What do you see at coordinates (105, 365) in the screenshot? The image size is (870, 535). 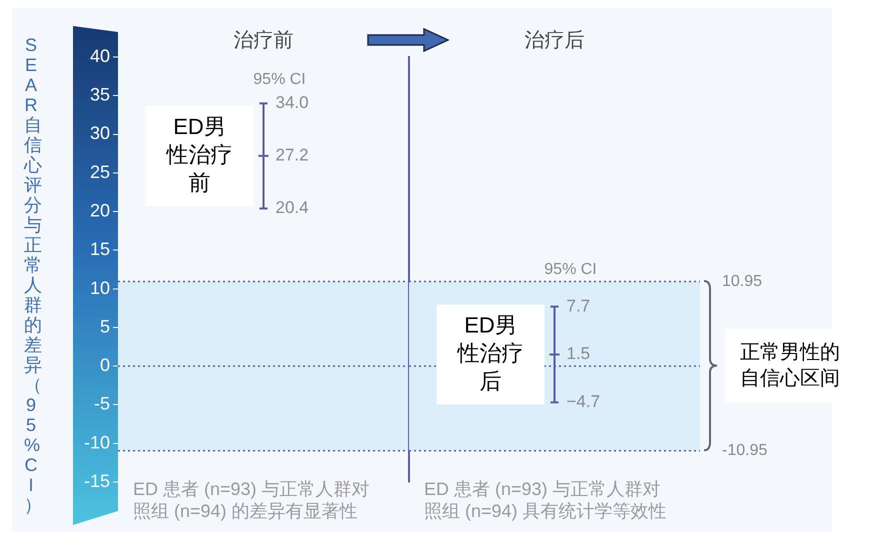 I see `y-tick-label: 0` at bounding box center [105, 365].